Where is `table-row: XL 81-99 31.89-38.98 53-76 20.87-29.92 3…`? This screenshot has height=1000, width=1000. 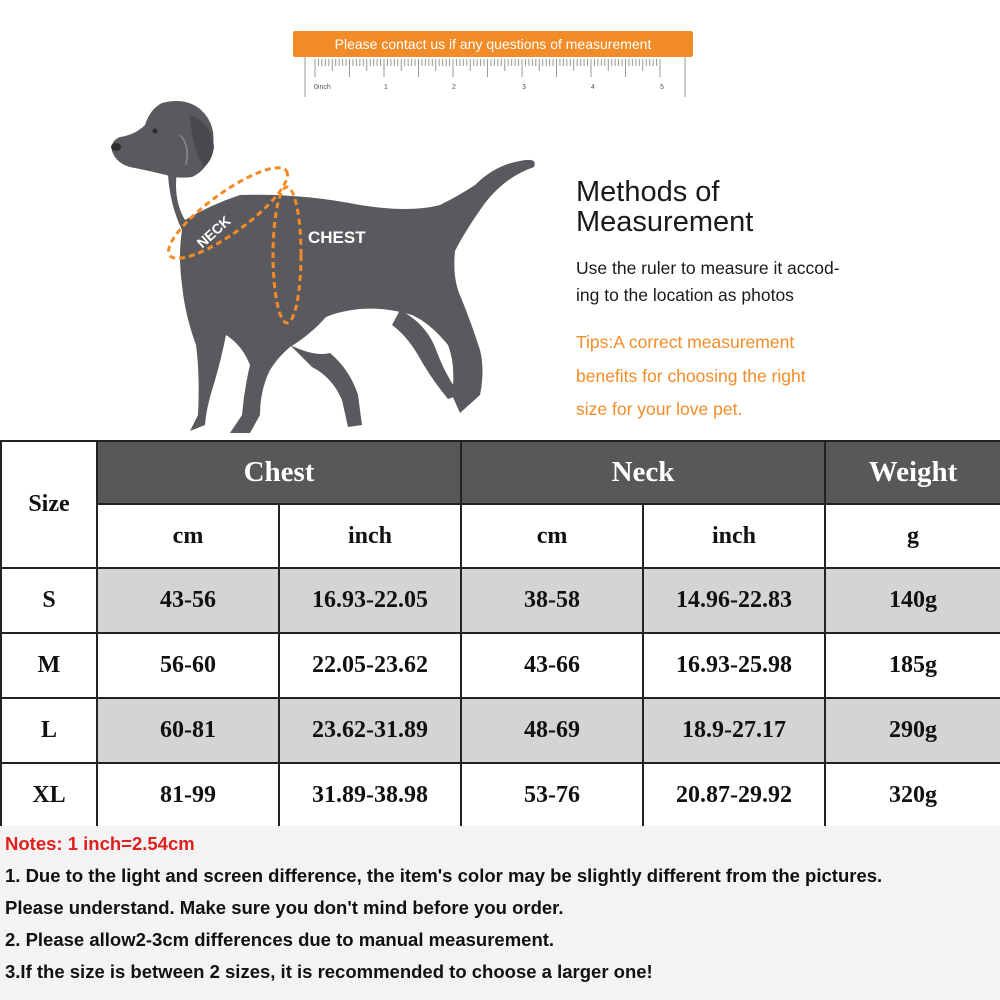 table-row: XL 81-99 31.89-38.98 53-76 20.87-29.92 3… is located at coordinates (500, 795).